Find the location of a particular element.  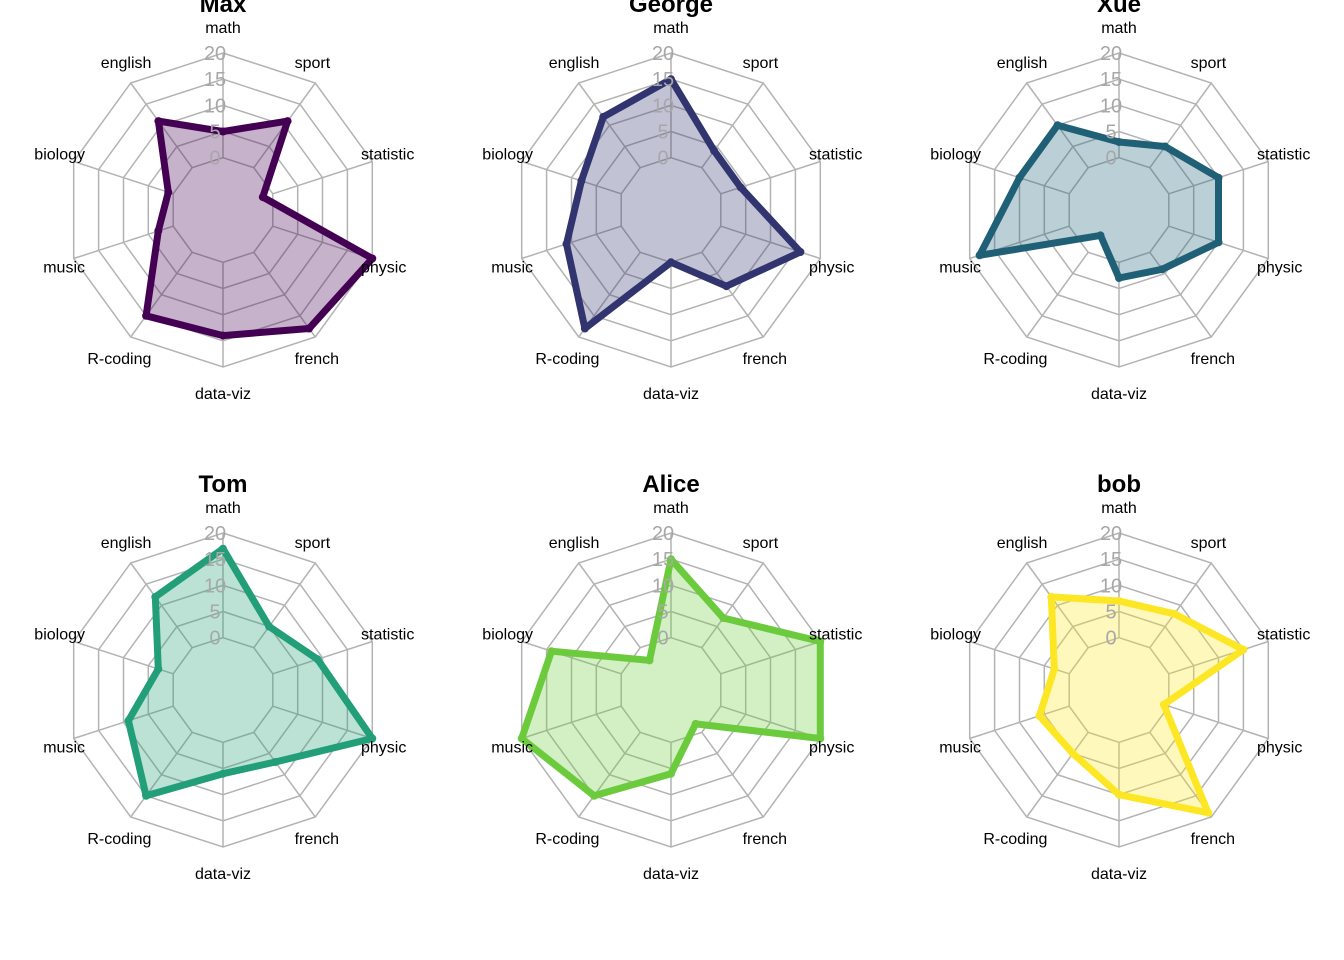

axis-label-sport: sport is located at coordinates (761, 543).